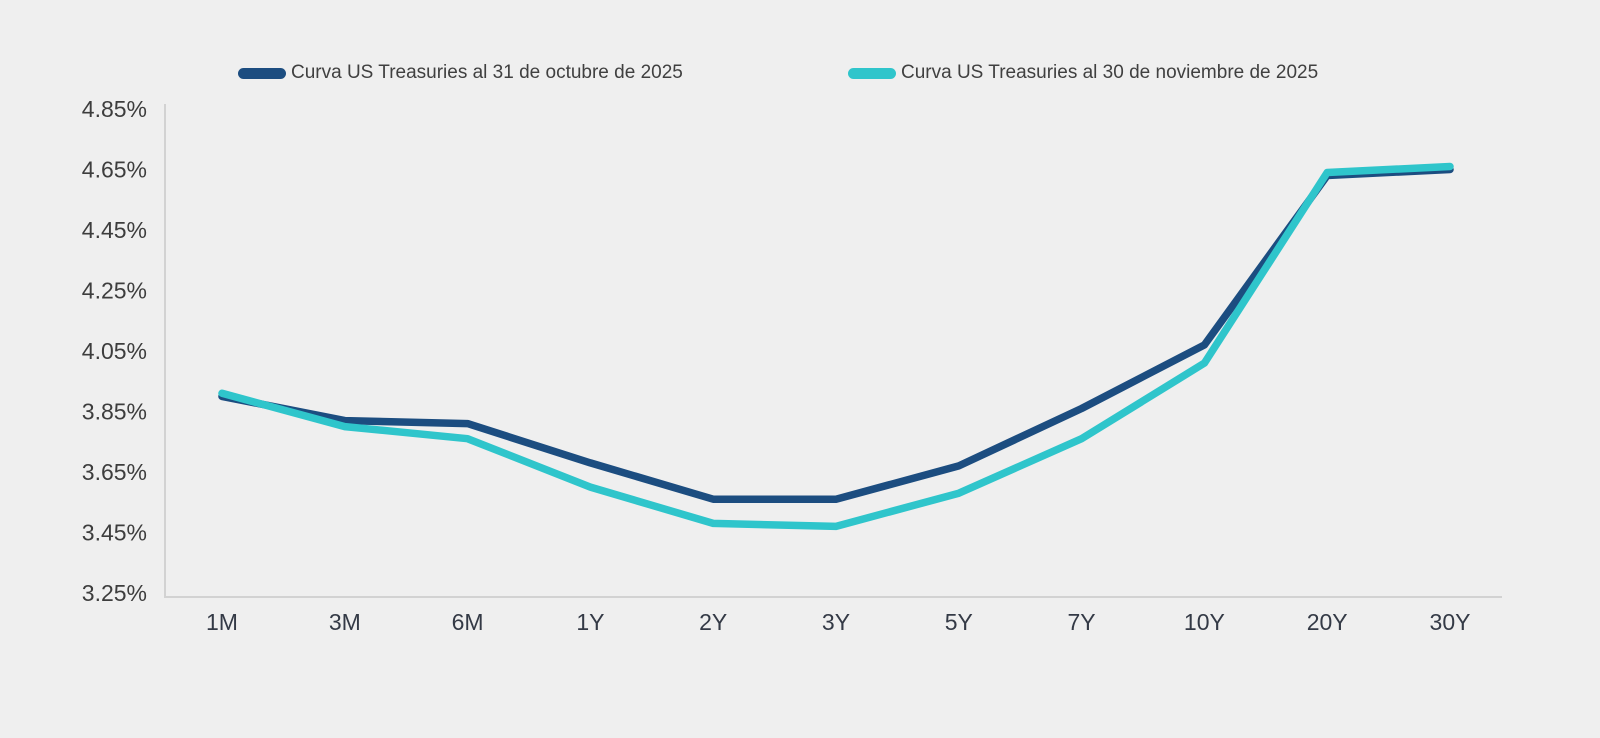 Image resolution: width=1600 pixels, height=738 pixels. What do you see at coordinates (713, 622) in the screenshot?
I see `x-axis-tick-label: 2Y` at bounding box center [713, 622].